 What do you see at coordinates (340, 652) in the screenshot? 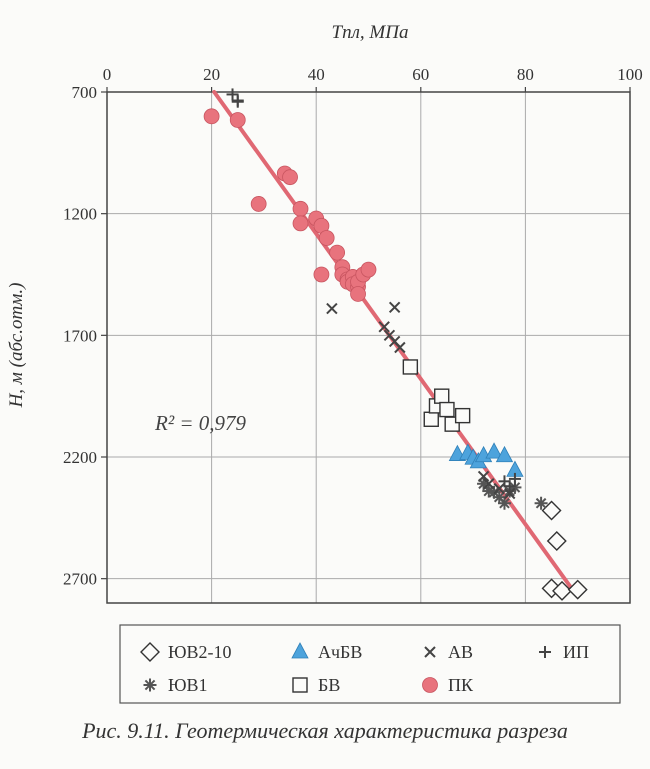
I see `legend-label: АчБВ` at bounding box center [340, 652].